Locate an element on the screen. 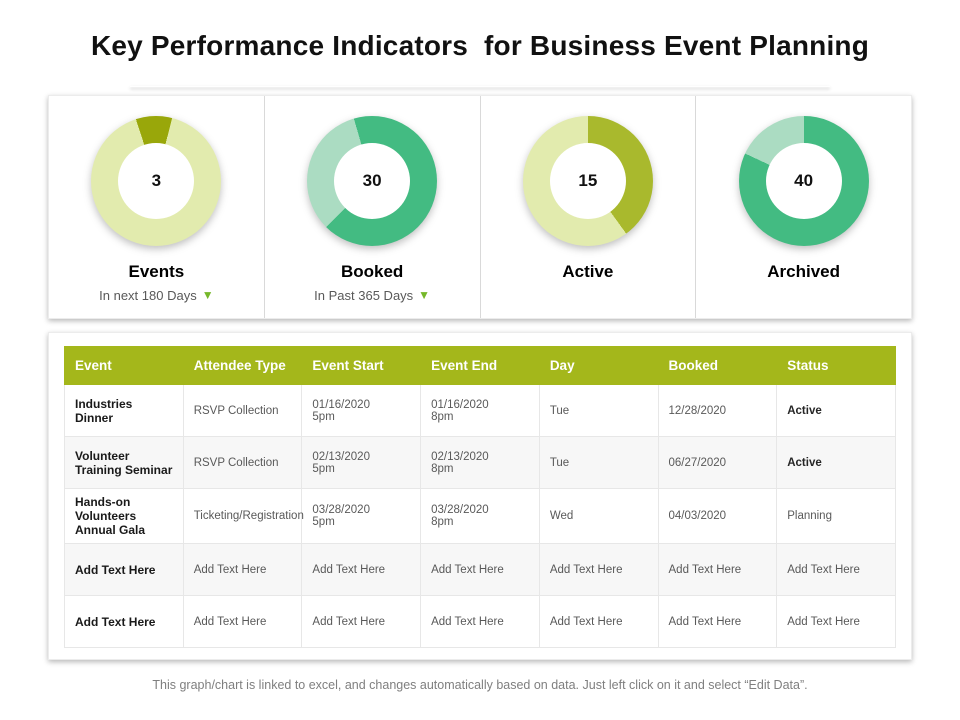  donut-value-archived: 40 is located at coordinates (804, 180).